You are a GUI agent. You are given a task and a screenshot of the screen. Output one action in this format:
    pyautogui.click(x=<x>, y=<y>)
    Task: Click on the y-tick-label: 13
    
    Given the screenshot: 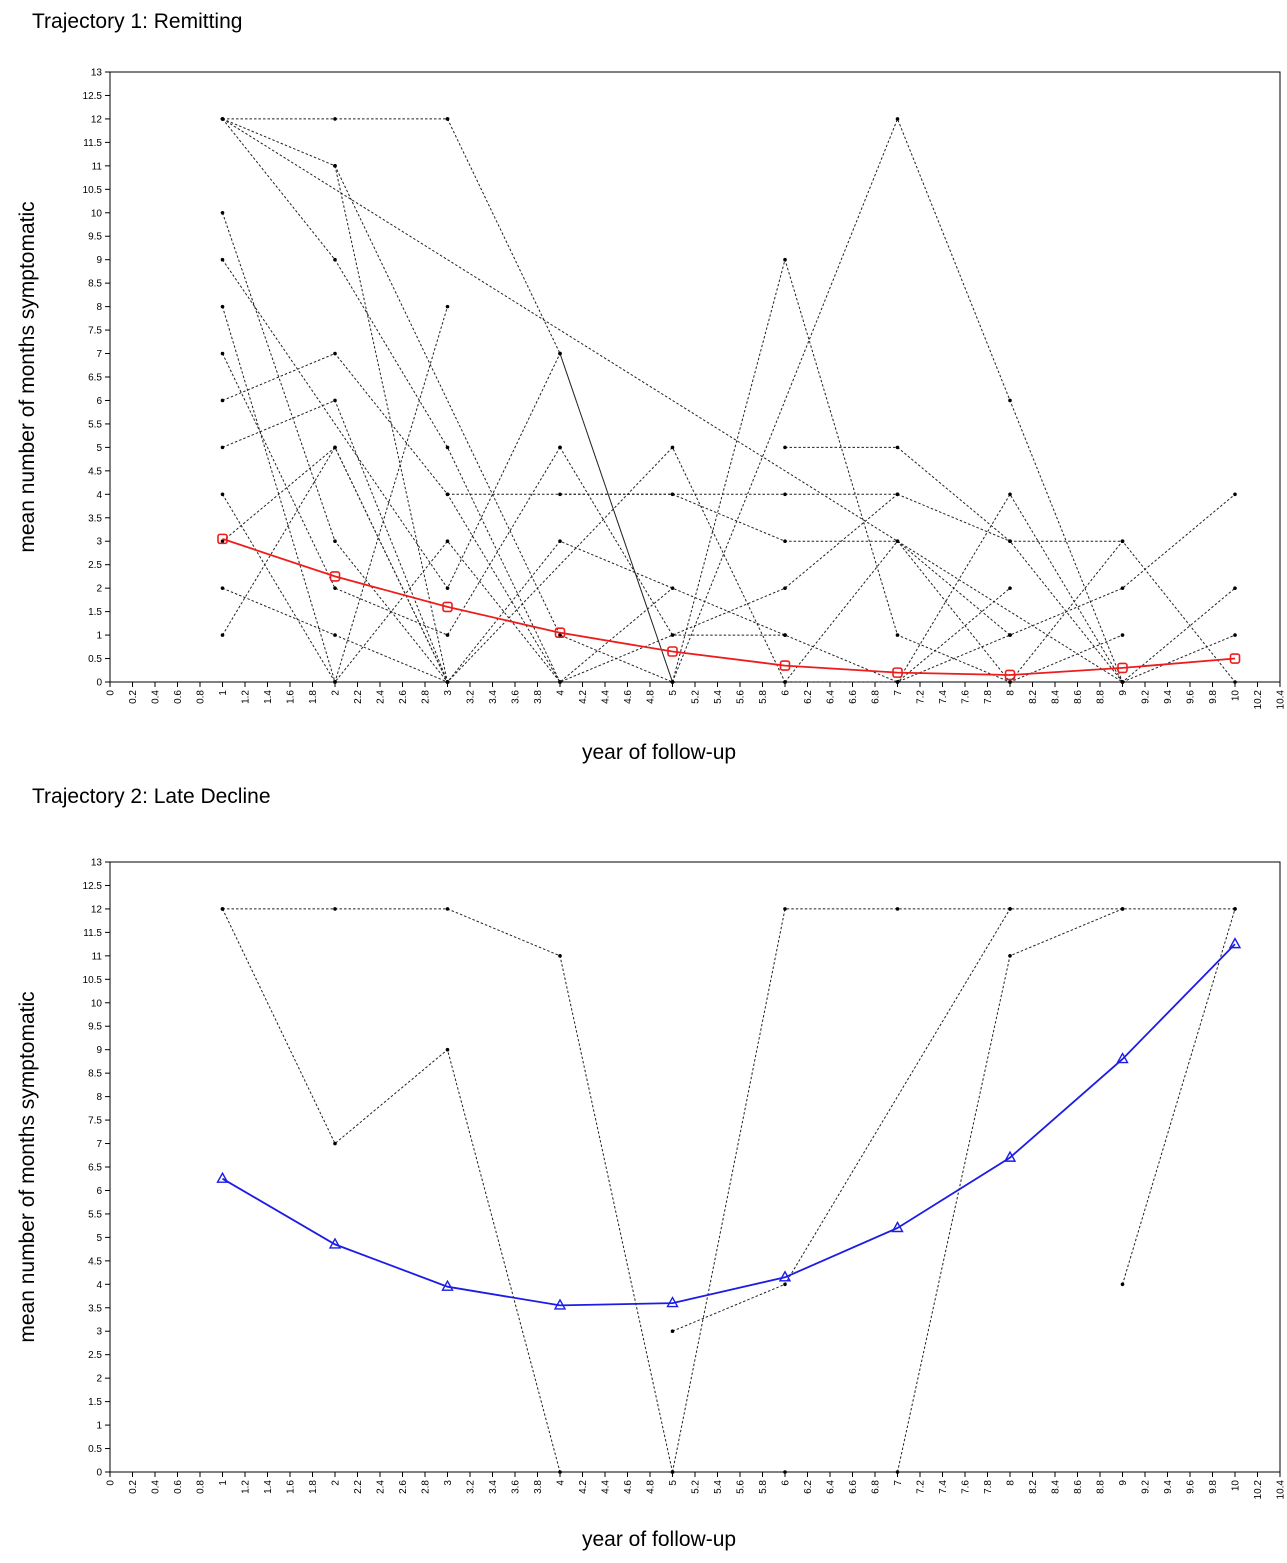 What is the action you would take?
    pyautogui.click(x=97, y=863)
    